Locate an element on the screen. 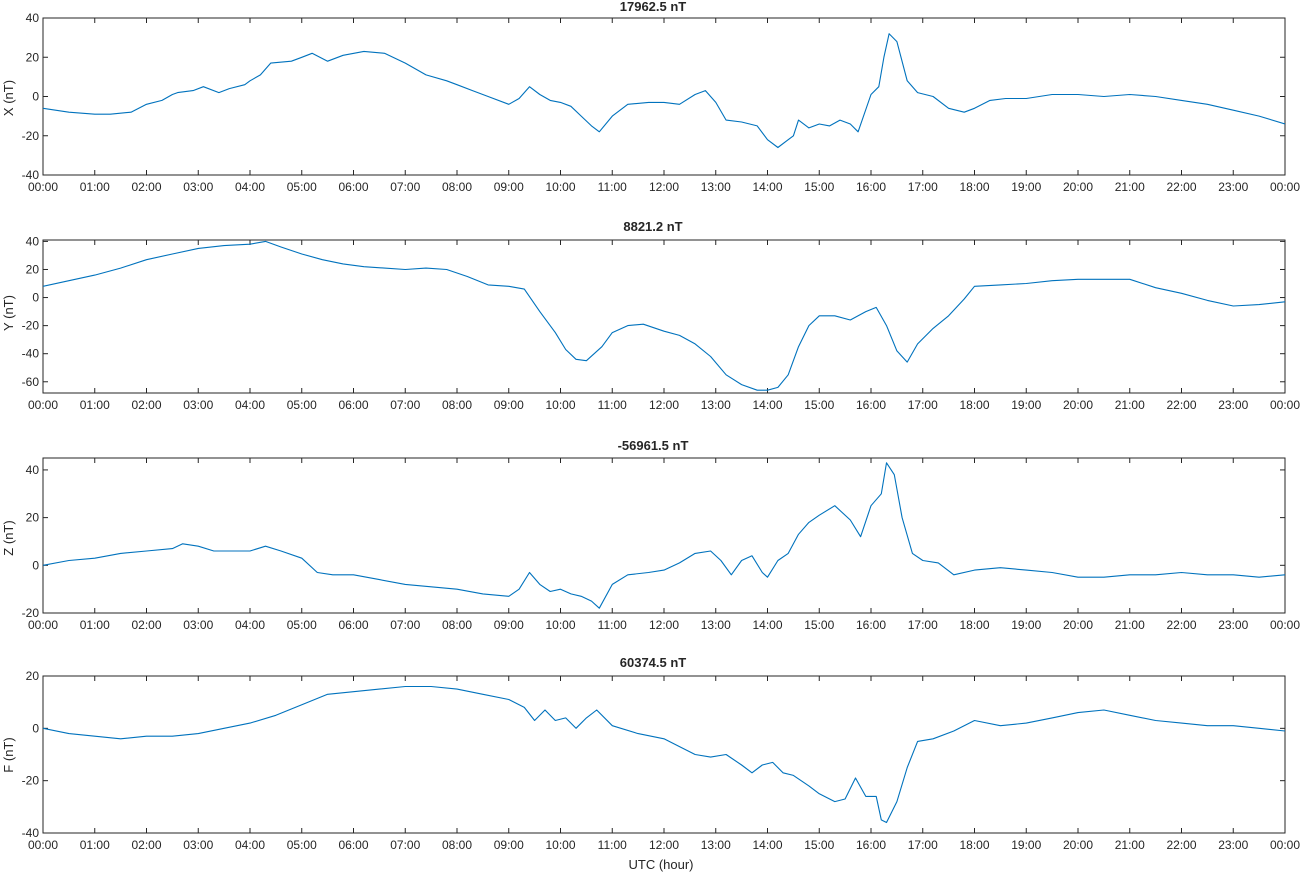 This screenshot has width=1307, height=872. series-line is located at coordinates (664, 91).